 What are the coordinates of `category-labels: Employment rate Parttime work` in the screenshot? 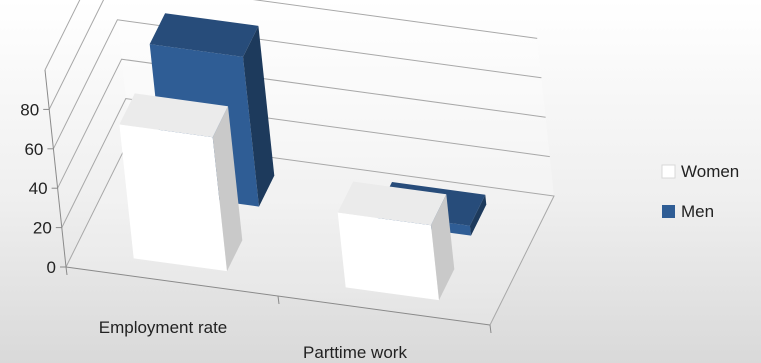 It's located at (253, 340).